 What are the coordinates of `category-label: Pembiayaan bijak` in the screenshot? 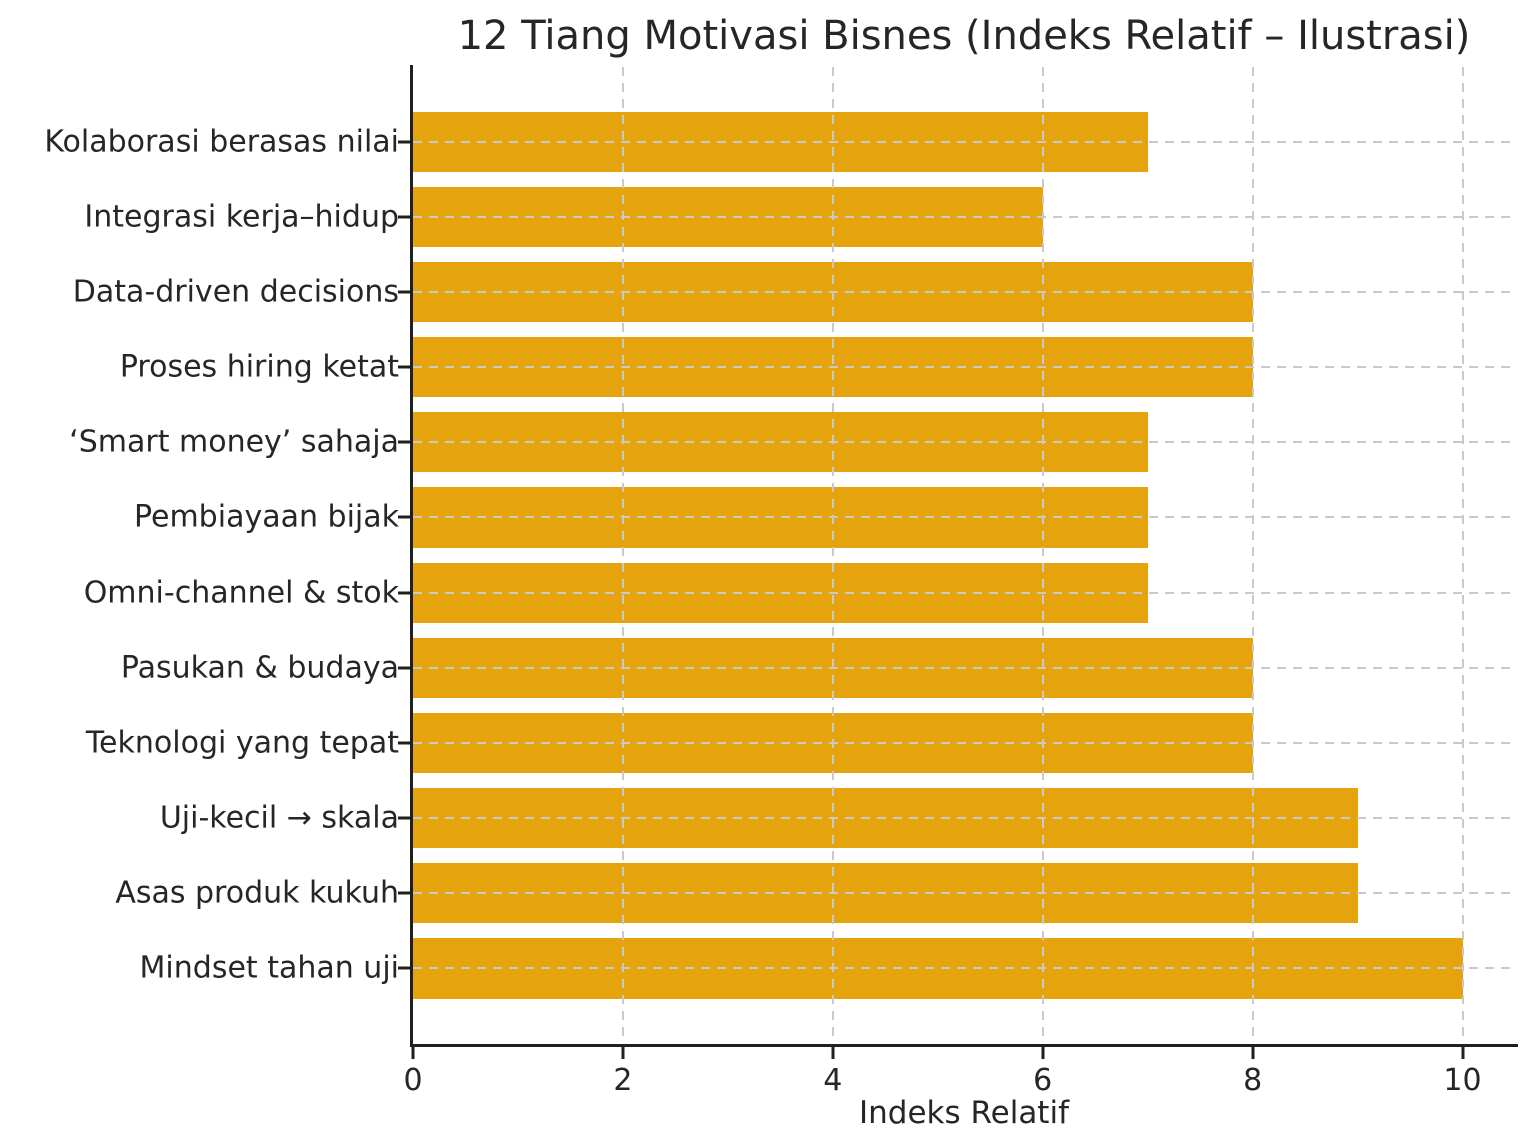 It's located at (266, 517).